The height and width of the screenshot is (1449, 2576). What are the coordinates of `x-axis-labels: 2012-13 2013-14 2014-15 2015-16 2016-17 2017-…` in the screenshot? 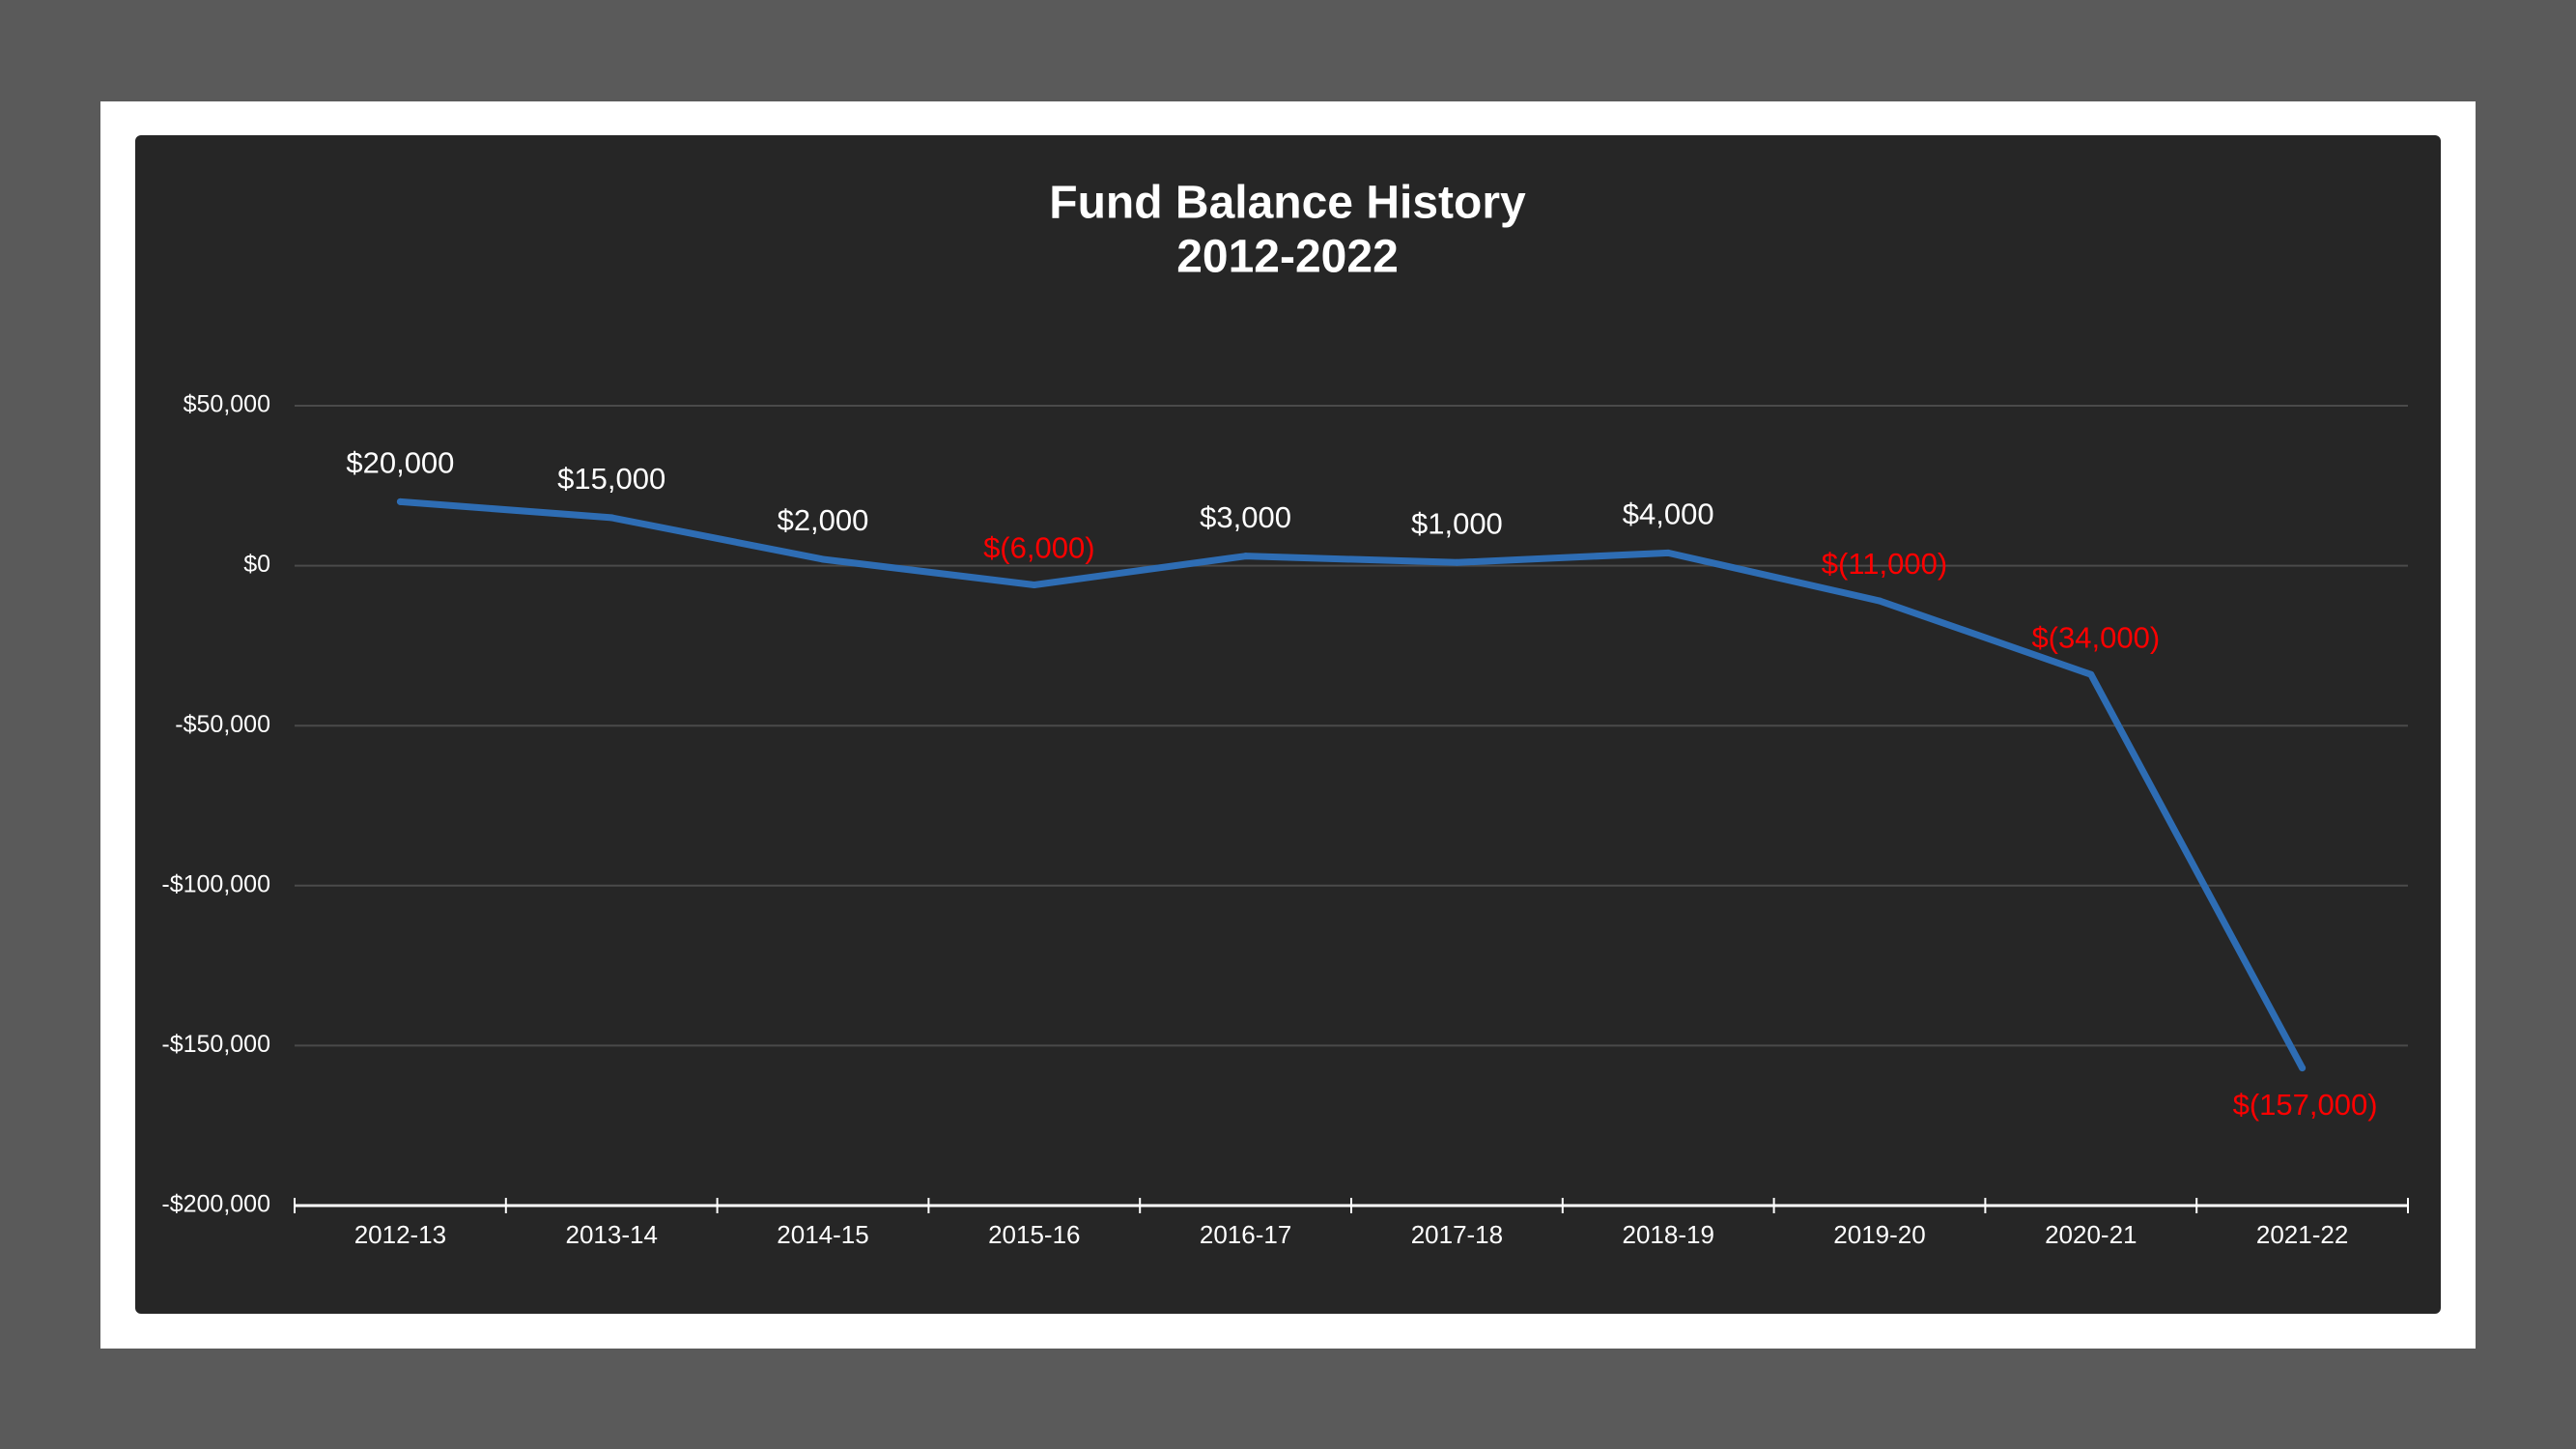 It's located at (1351, 1234).